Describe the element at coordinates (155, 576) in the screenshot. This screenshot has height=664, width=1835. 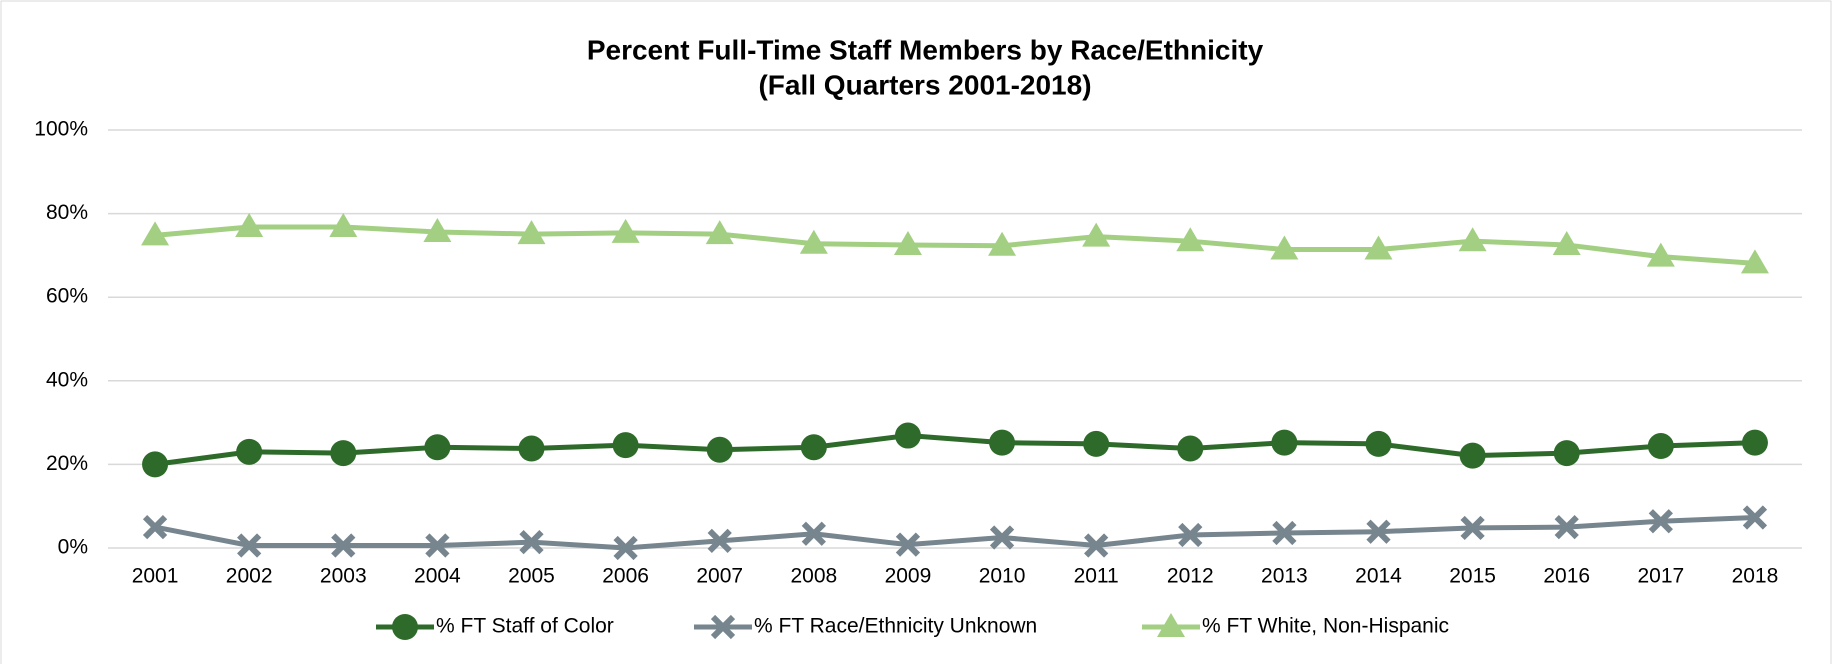
I see `x-tick-label: 2001` at that location.